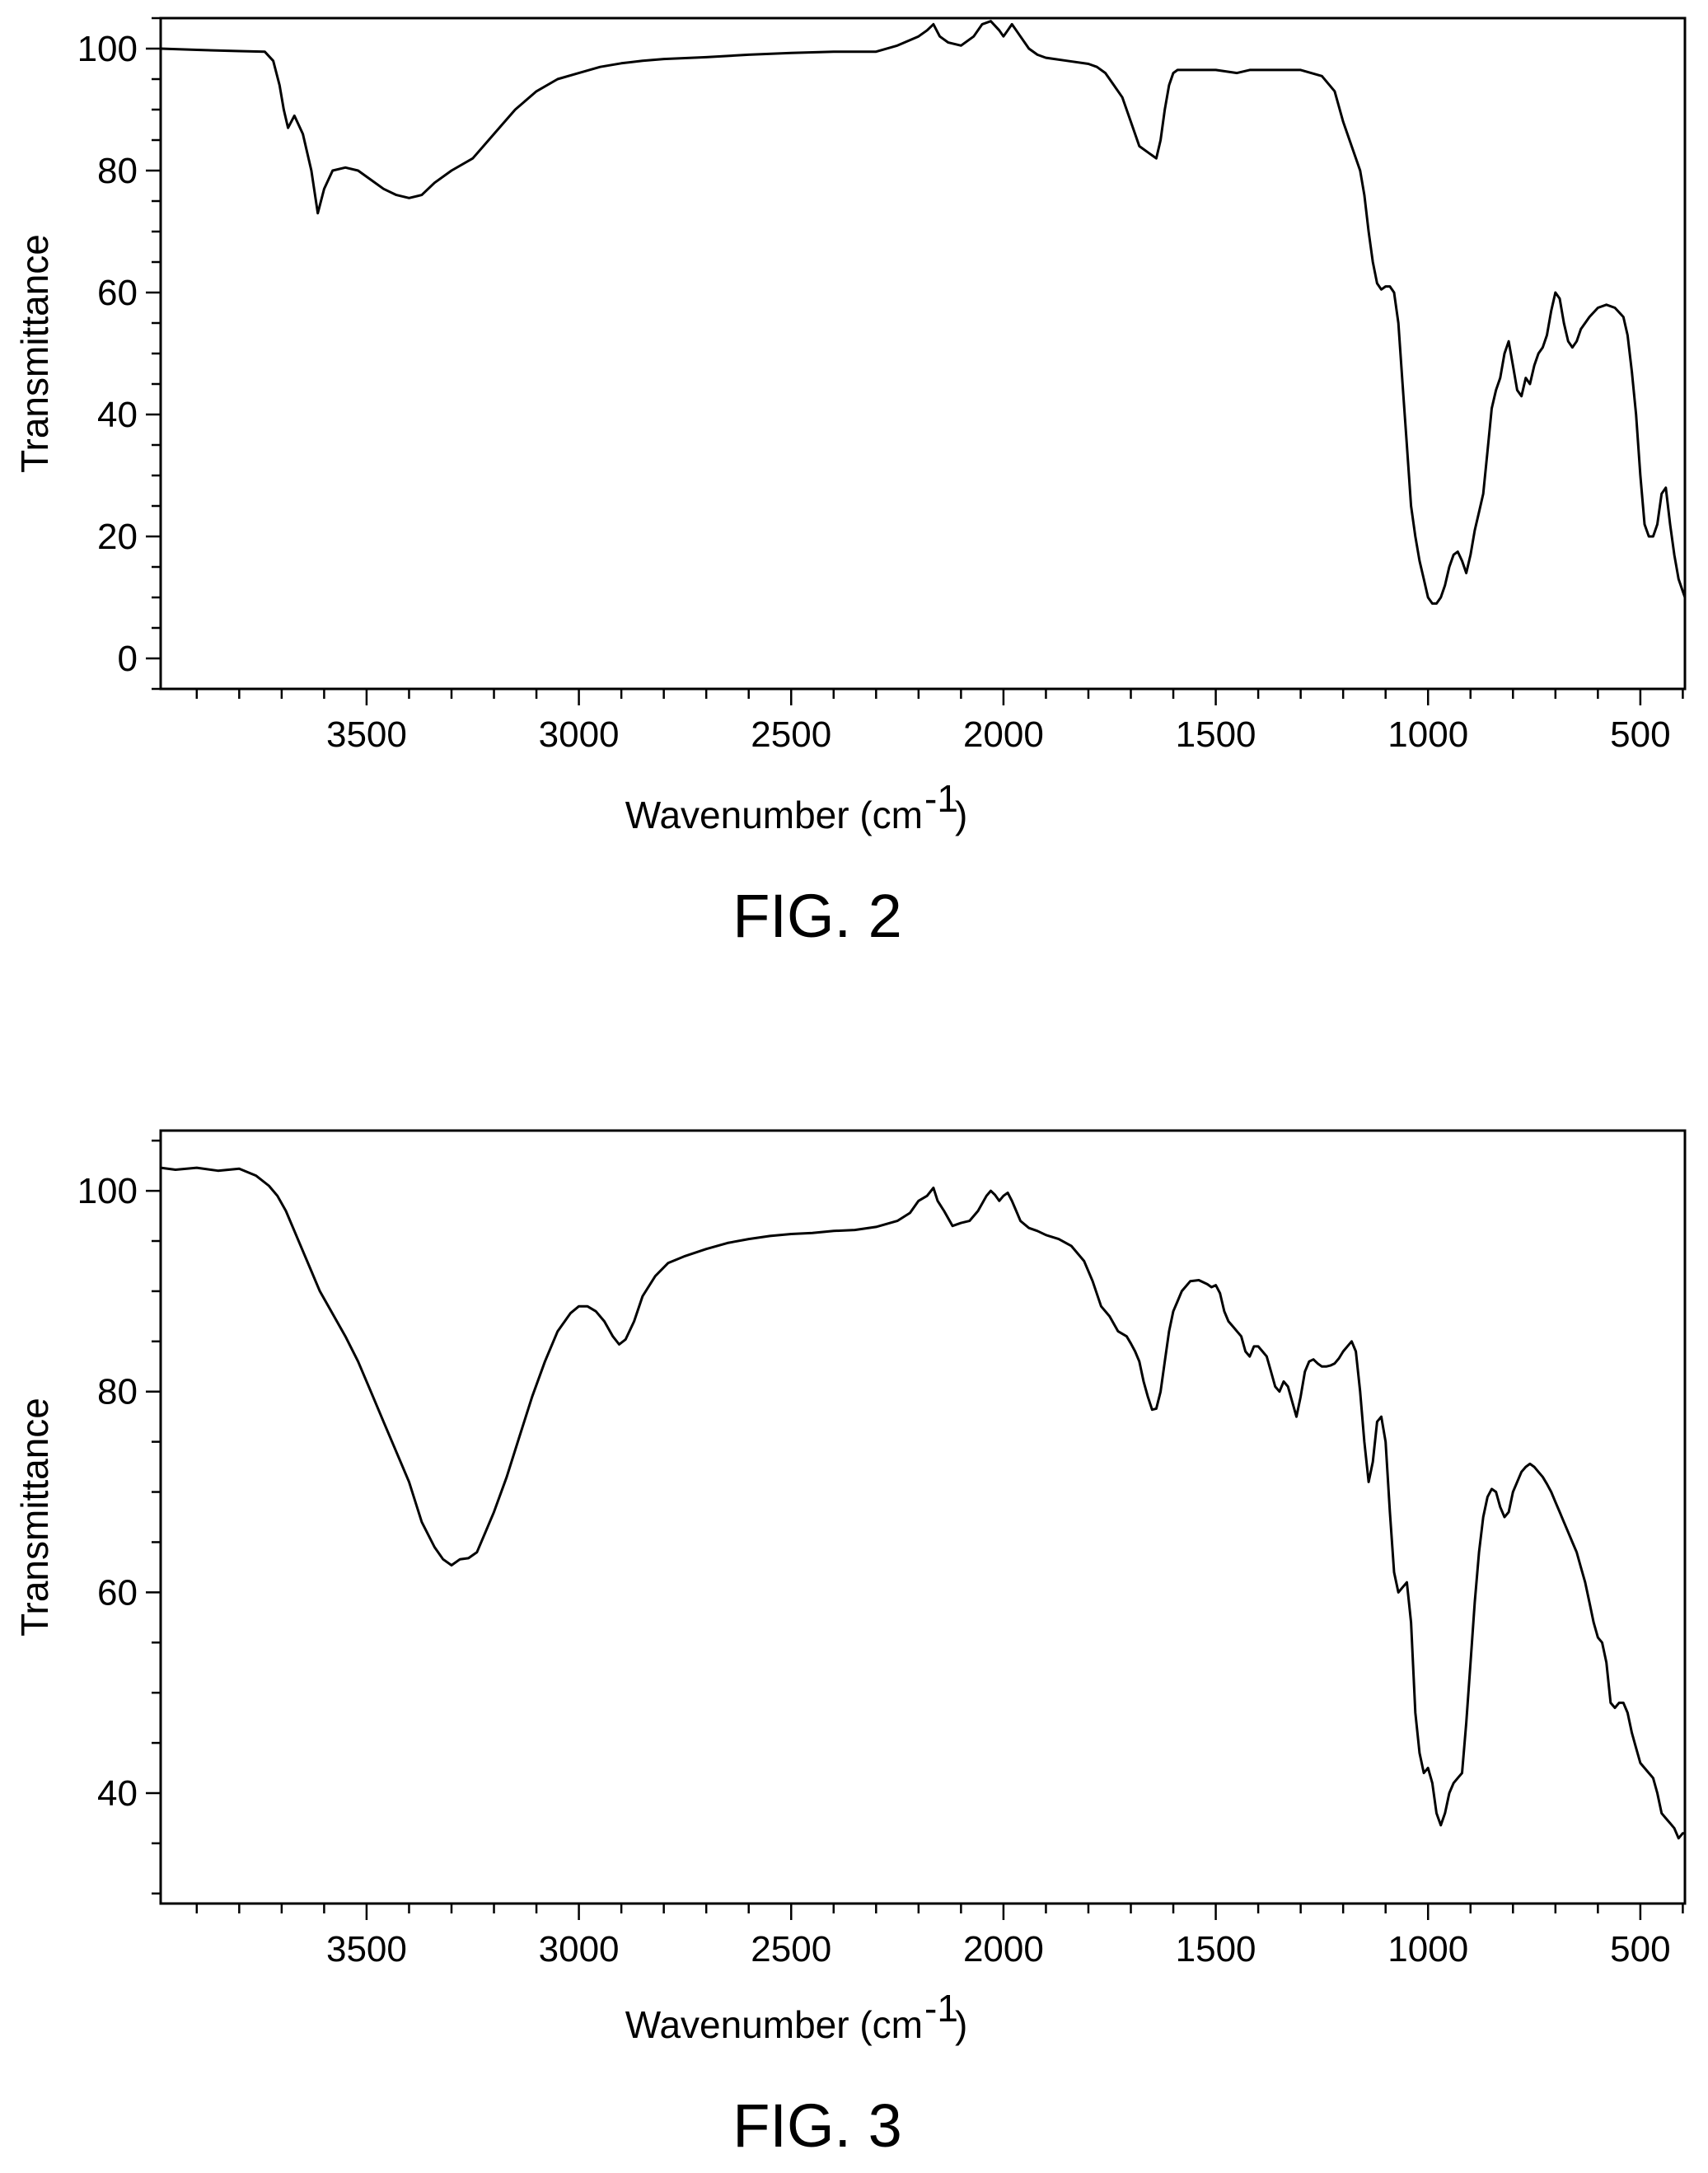 The height and width of the screenshot is (2173, 1708). I want to click on y-tick-label: 0, so click(128, 659).